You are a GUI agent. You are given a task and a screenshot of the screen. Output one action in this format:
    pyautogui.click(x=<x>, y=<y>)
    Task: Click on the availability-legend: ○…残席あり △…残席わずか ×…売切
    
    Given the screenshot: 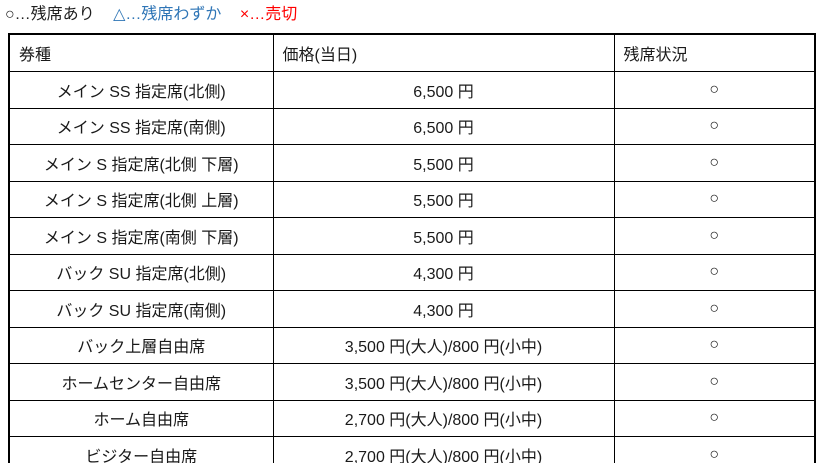 What is the action you would take?
    pyautogui.click(x=158, y=15)
    